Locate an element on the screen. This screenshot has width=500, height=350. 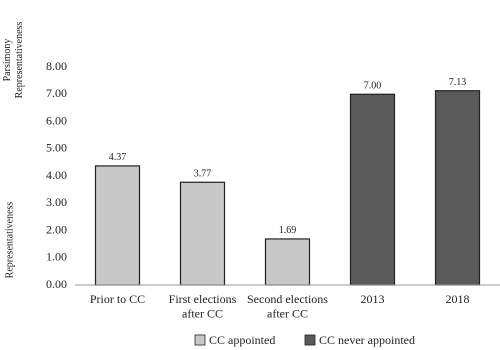
value-label: 3.77 is located at coordinates (203, 174).